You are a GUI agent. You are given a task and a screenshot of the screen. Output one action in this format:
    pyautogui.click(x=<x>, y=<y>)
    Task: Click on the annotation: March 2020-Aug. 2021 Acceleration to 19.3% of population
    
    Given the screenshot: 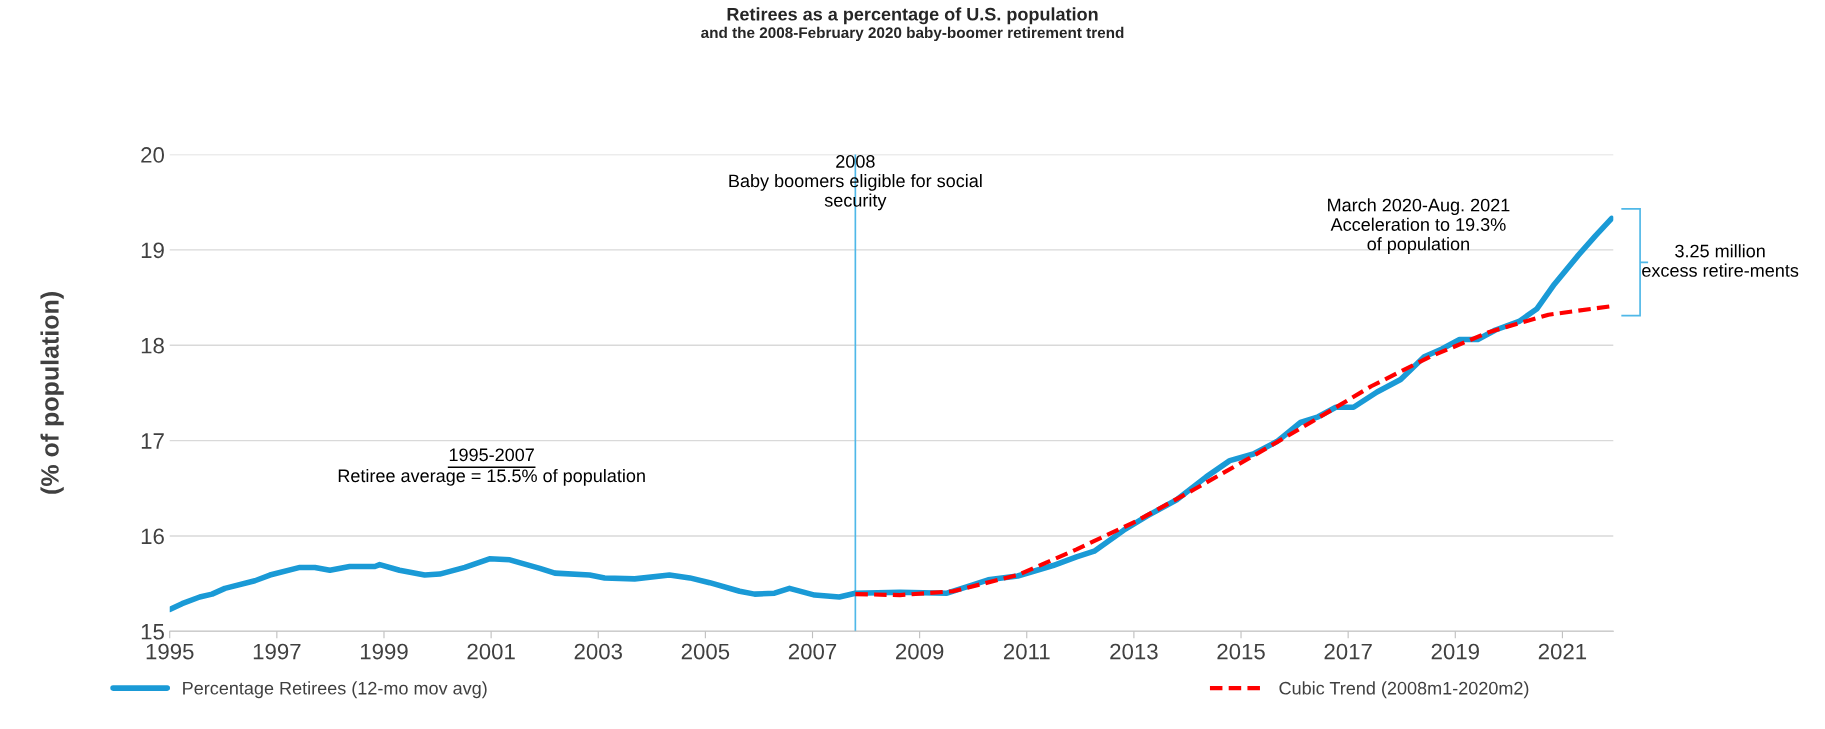 What is the action you would take?
    pyautogui.click(x=1419, y=226)
    